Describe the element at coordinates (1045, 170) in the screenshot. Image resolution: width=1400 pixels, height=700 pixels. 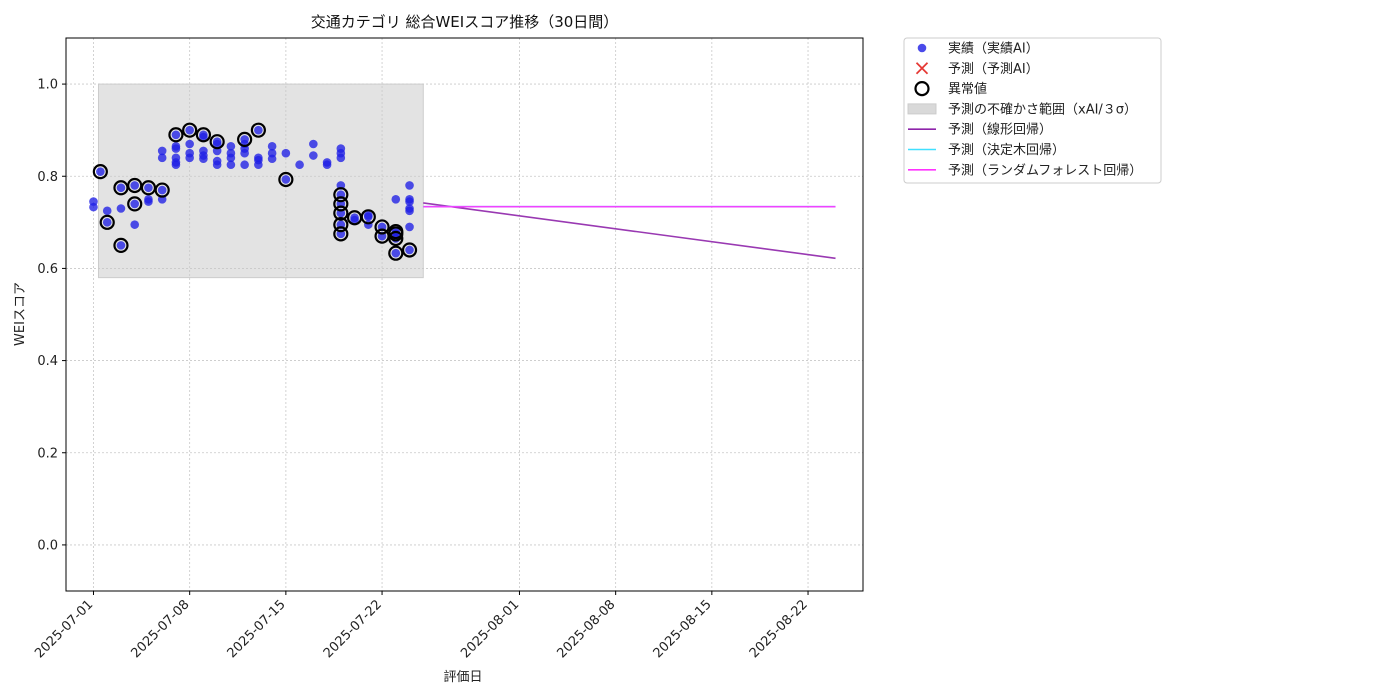
I see `legend-label: 予測（ランダムフォレスト回帰）` at that location.